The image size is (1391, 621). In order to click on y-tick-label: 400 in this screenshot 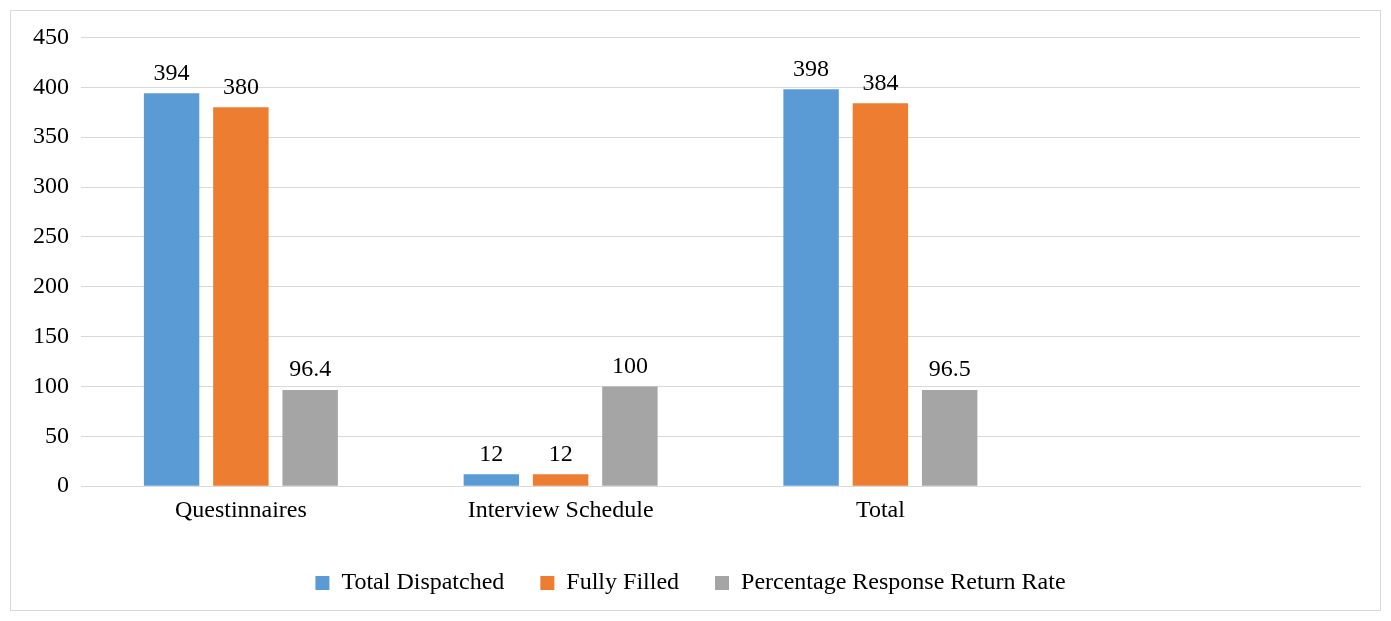, I will do `click(51, 85)`.